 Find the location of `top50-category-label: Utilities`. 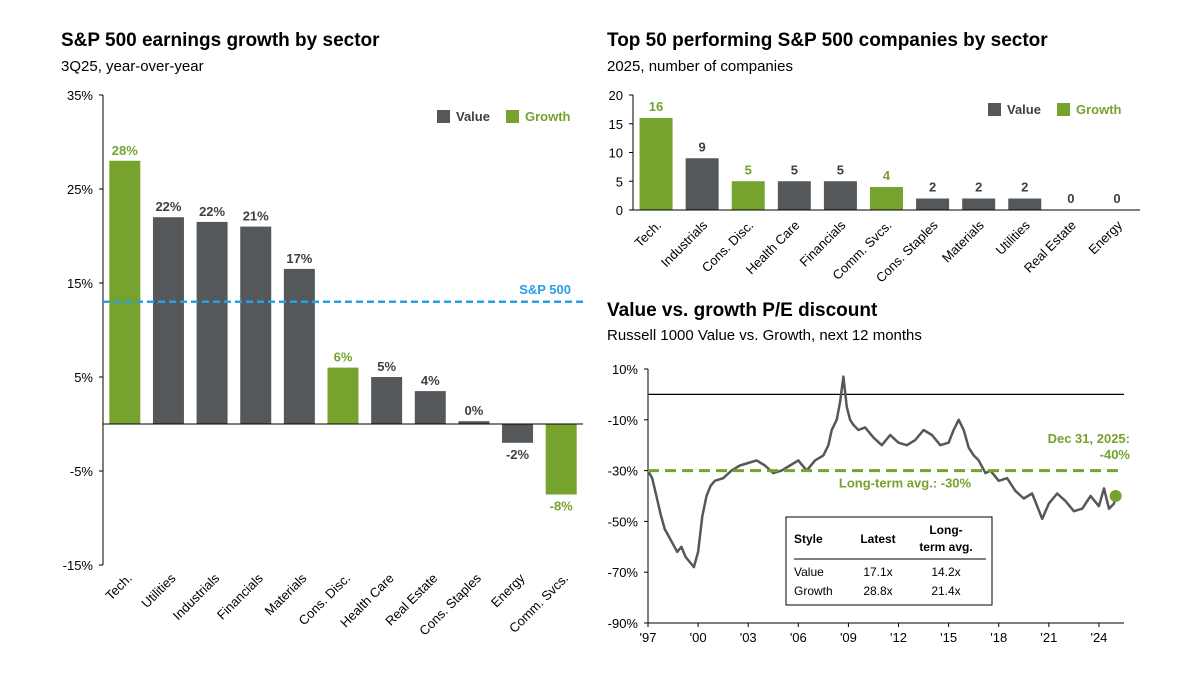

top50-category-label: Utilities is located at coordinates (1013, 237).